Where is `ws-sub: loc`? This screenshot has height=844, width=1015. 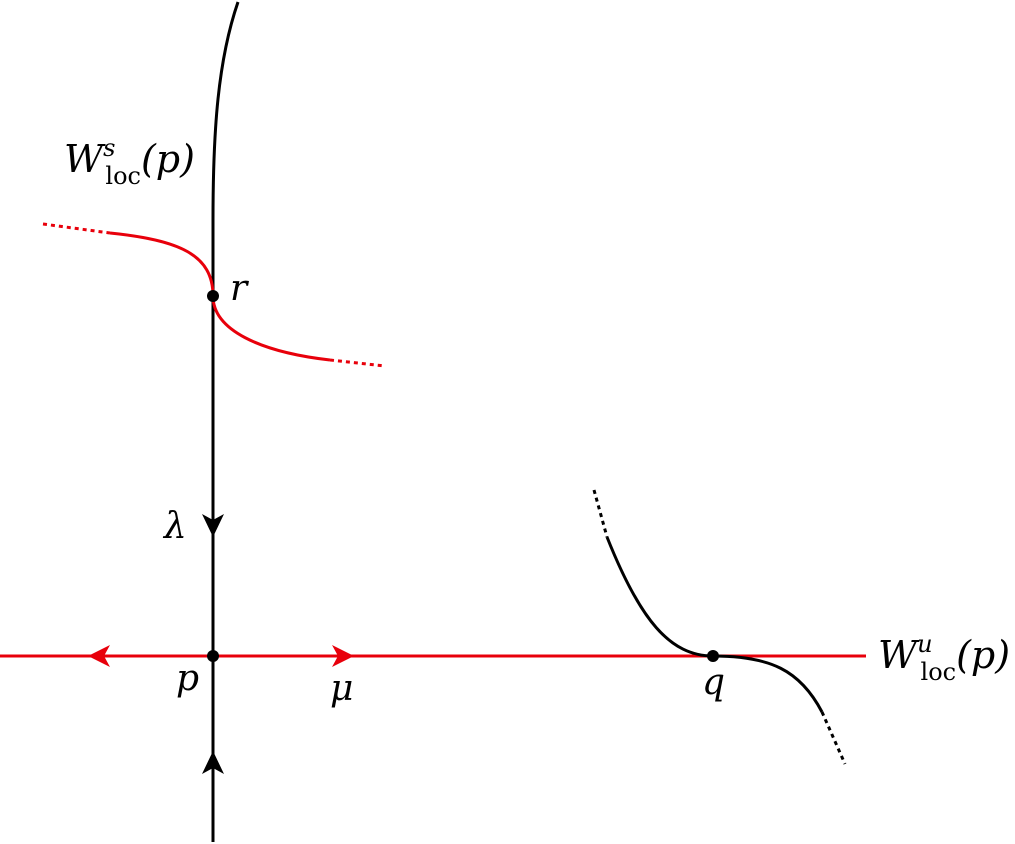
ws-sub: loc is located at coordinates (123, 176).